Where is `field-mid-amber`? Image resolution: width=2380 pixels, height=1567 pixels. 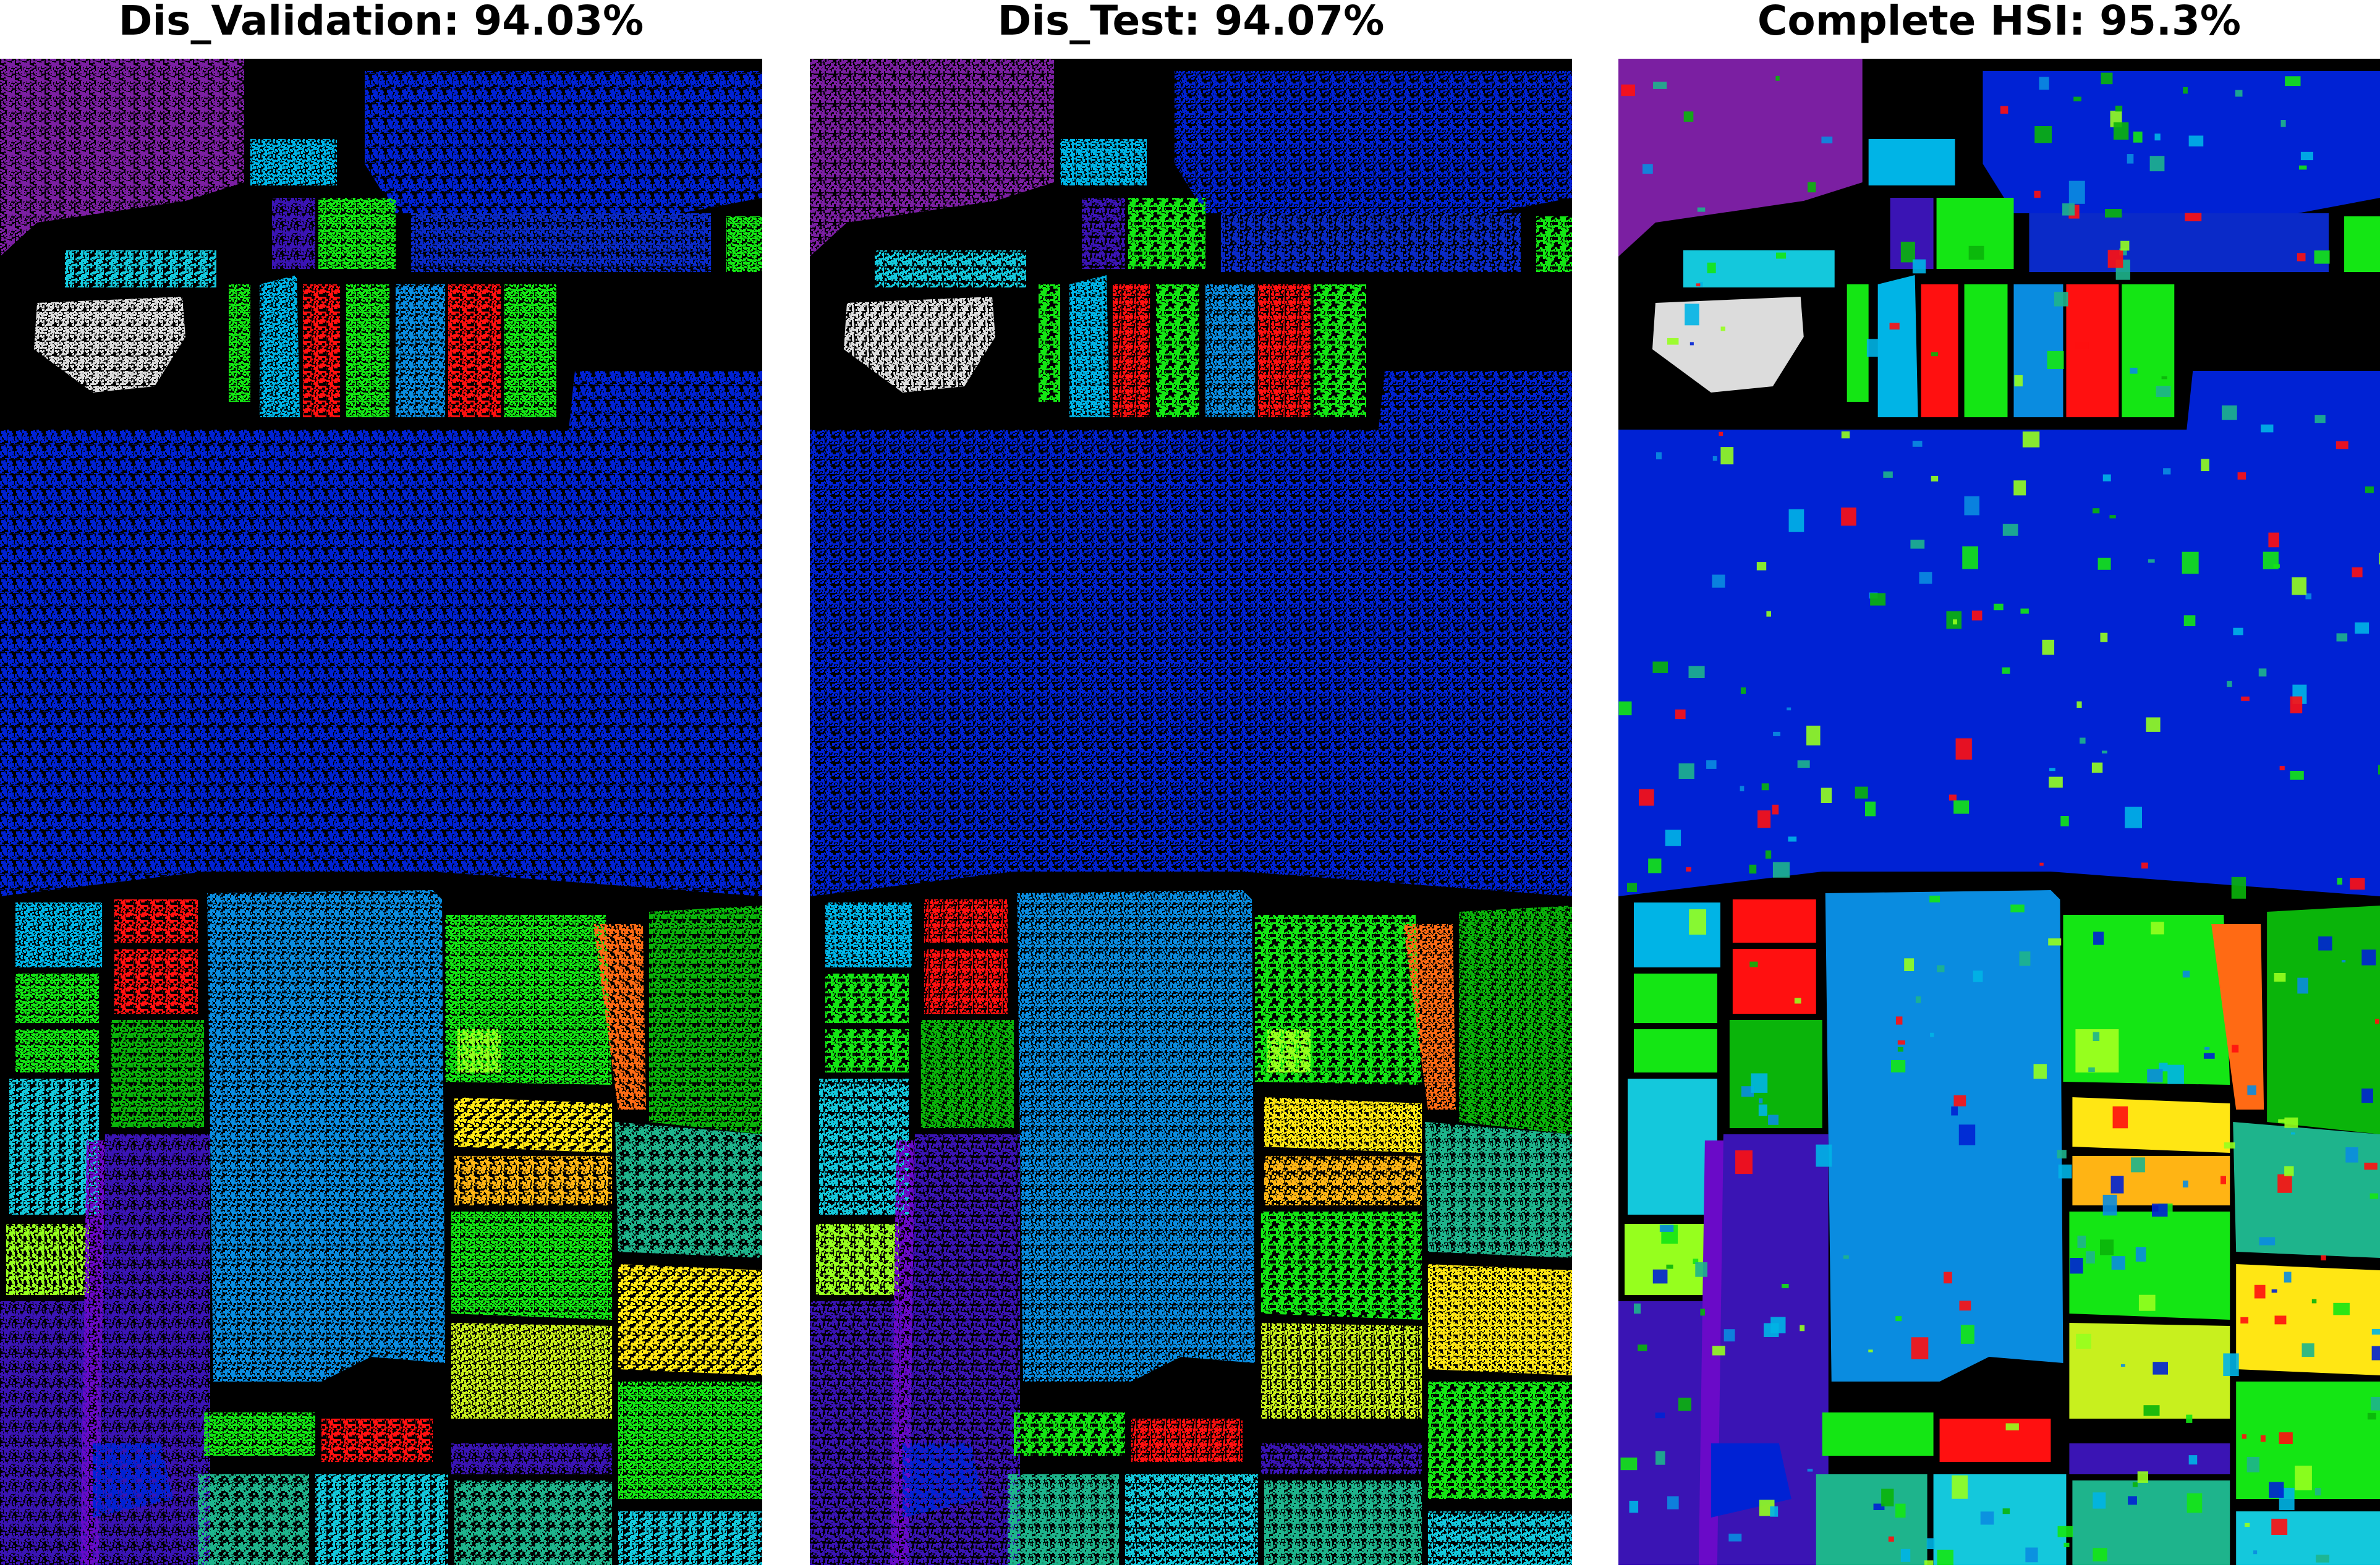 field-mid-amber is located at coordinates (533, 1180).